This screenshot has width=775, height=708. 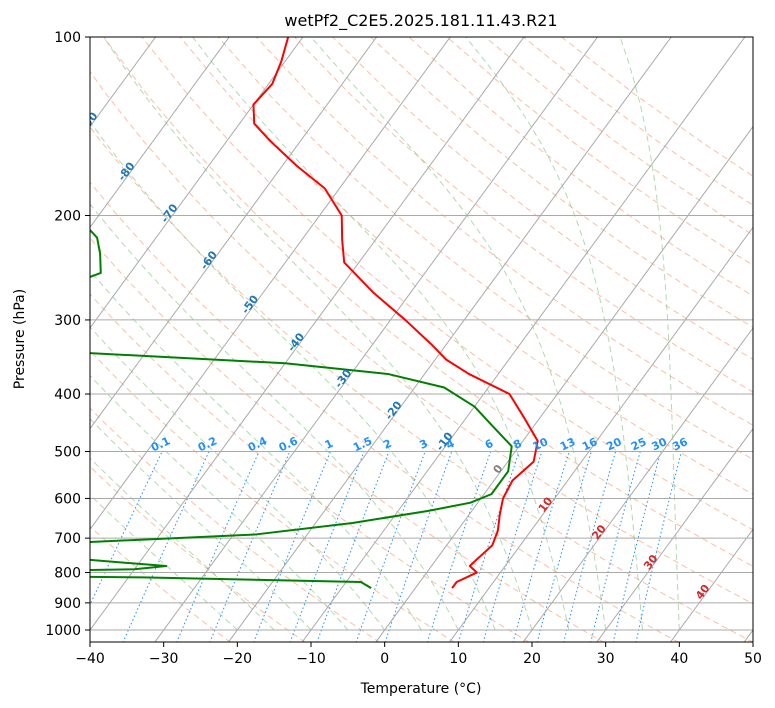 What do you see at coordinates (67, 38) in the screenshot?
I see `y-tick-label: 100` at bounding box center [67, 38].